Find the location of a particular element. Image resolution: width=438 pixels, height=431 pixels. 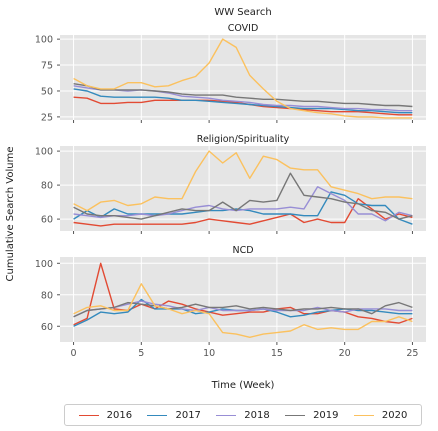

legend-item-2020: 2020 is located at coordinates (380, 415).